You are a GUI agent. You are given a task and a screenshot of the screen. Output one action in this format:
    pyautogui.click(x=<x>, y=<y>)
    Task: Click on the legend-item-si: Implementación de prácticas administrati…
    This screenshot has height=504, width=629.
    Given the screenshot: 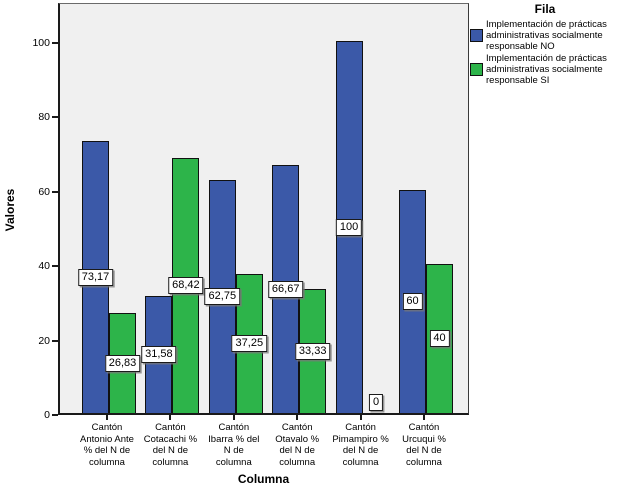 What is the action you would take?
    pyautogui.click(x=548, y=69)
    